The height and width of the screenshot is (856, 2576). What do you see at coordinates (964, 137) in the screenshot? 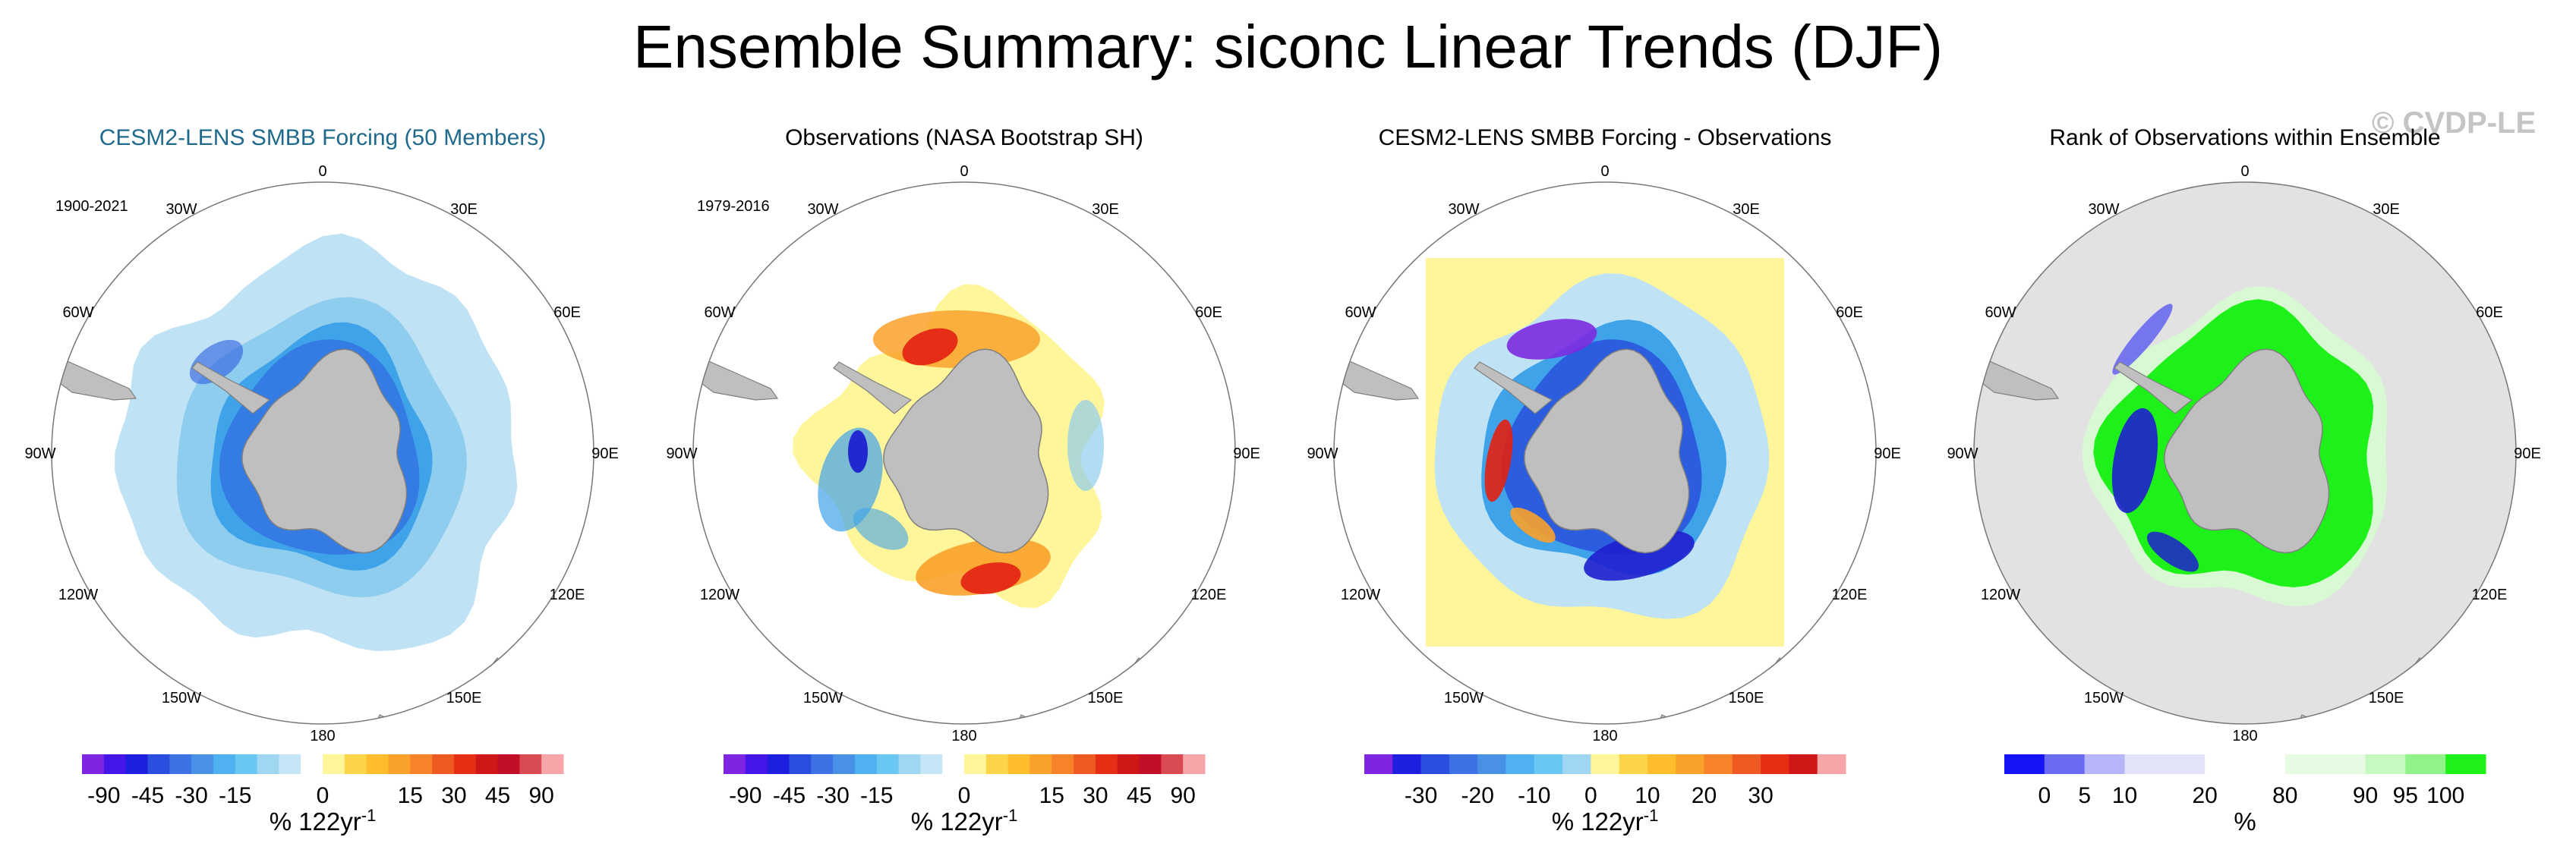
I see `panel-title: Observations (NASA Bootstrap SH)` at bounding box center [964, 137].